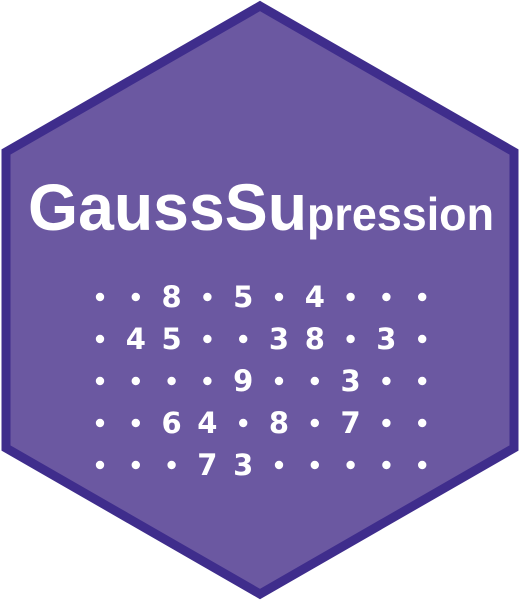 The width and height of the screenshot is (520, 600). I want to click on grid-digit: 9, so click(243, 381).